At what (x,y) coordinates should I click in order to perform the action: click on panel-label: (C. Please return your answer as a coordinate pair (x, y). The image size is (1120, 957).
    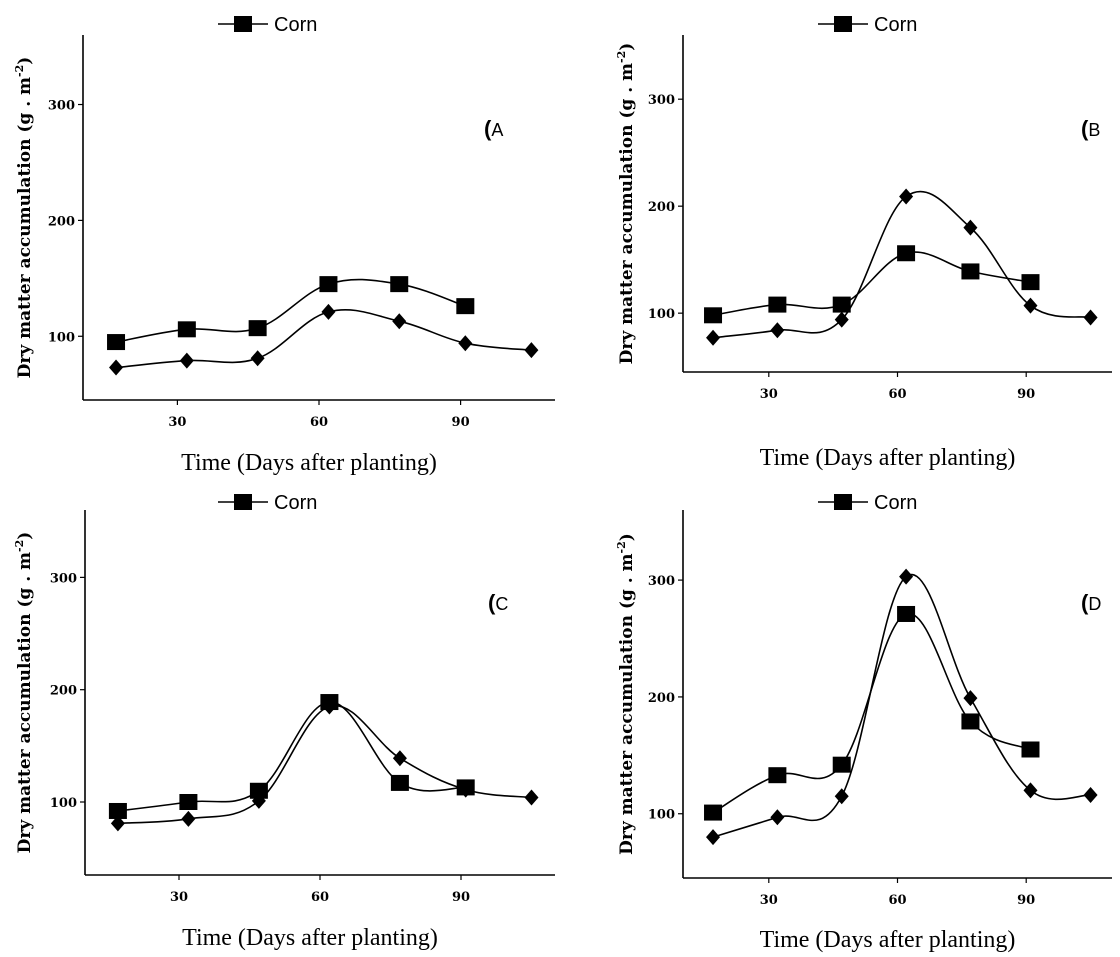
    Looking at the image, I should click on (498, 602).